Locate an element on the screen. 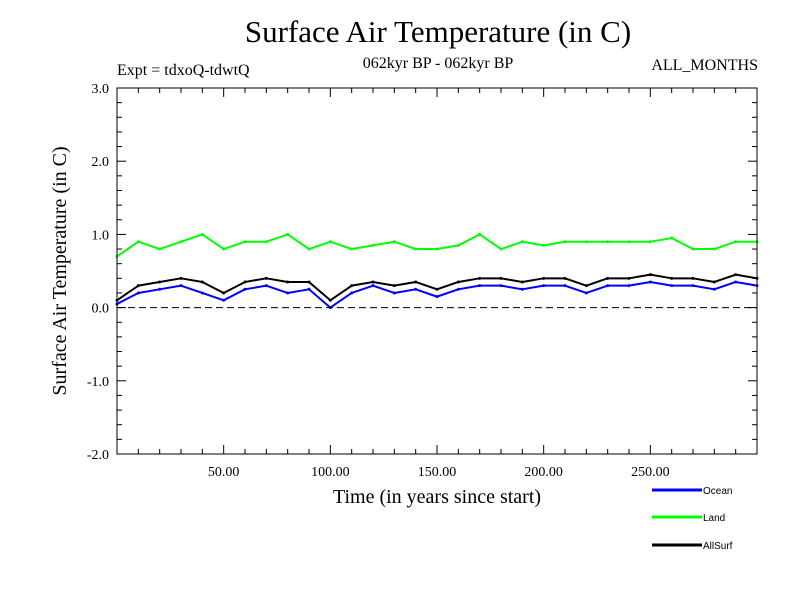  chart-title: Surface Air Temperature (in C) is located at coordinates (438, 31).